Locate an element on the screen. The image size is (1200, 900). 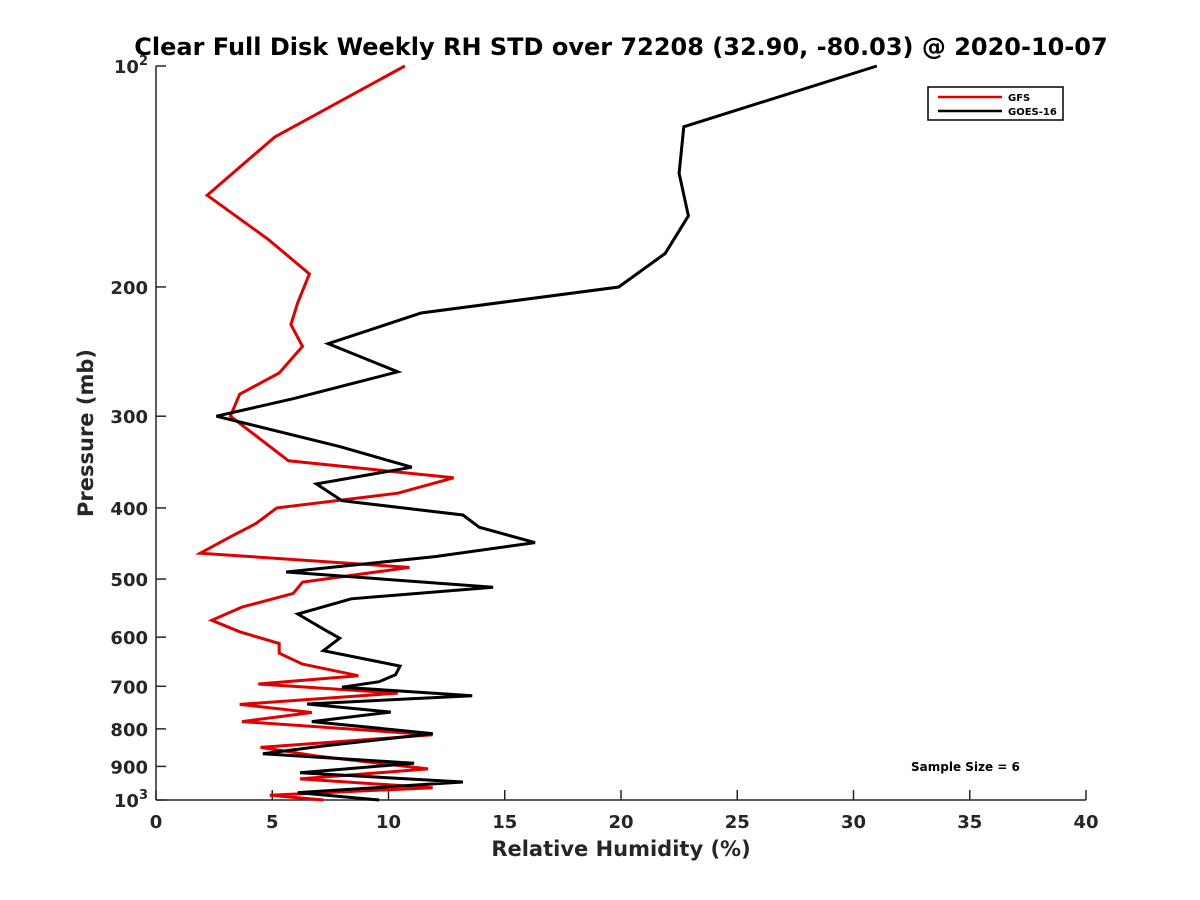
y-tick-label: 900 is located at coordinates (129, 767).